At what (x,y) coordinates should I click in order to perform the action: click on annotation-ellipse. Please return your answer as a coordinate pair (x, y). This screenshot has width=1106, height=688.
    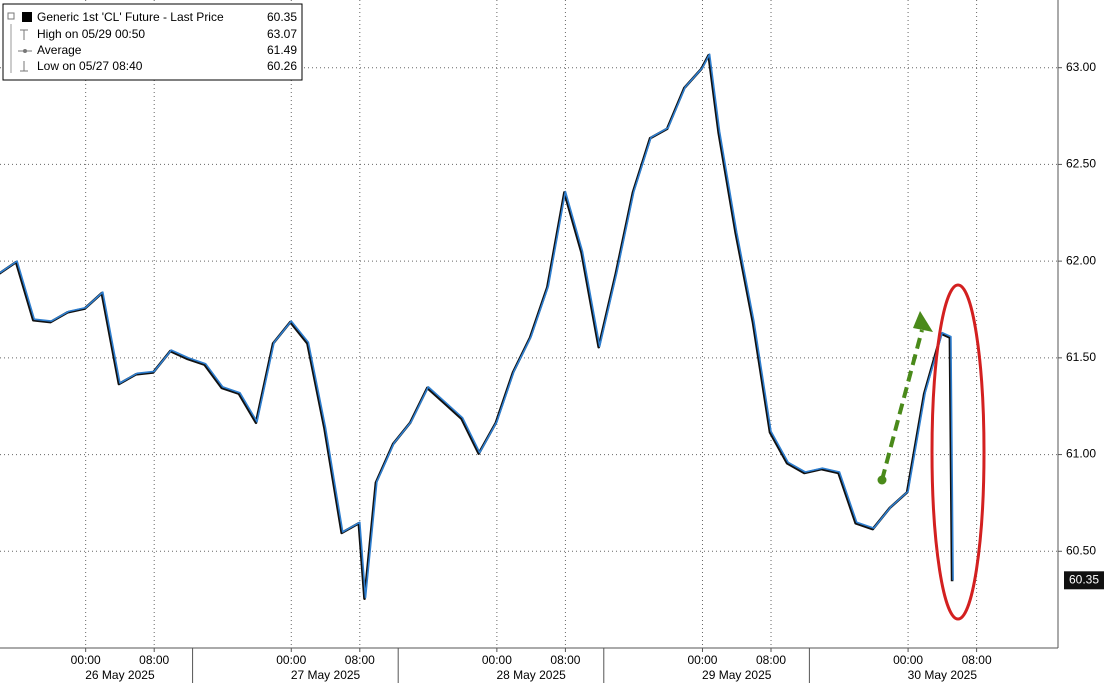
    Looking at the image, I should click on (958, 452).